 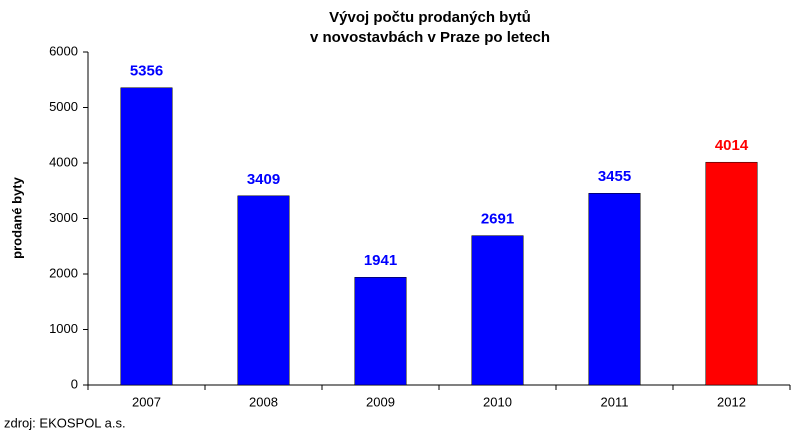 What do you see at coordinates (74, 383) in the screenshot?
I see `y-tick-label: 0` at bounding box center [74, 383].